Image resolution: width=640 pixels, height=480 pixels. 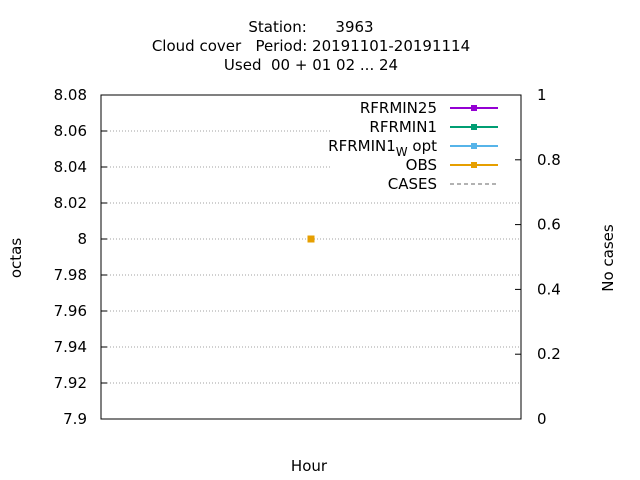 I want to click on y-tick-label: 8.02, so click(x=70, y=203).